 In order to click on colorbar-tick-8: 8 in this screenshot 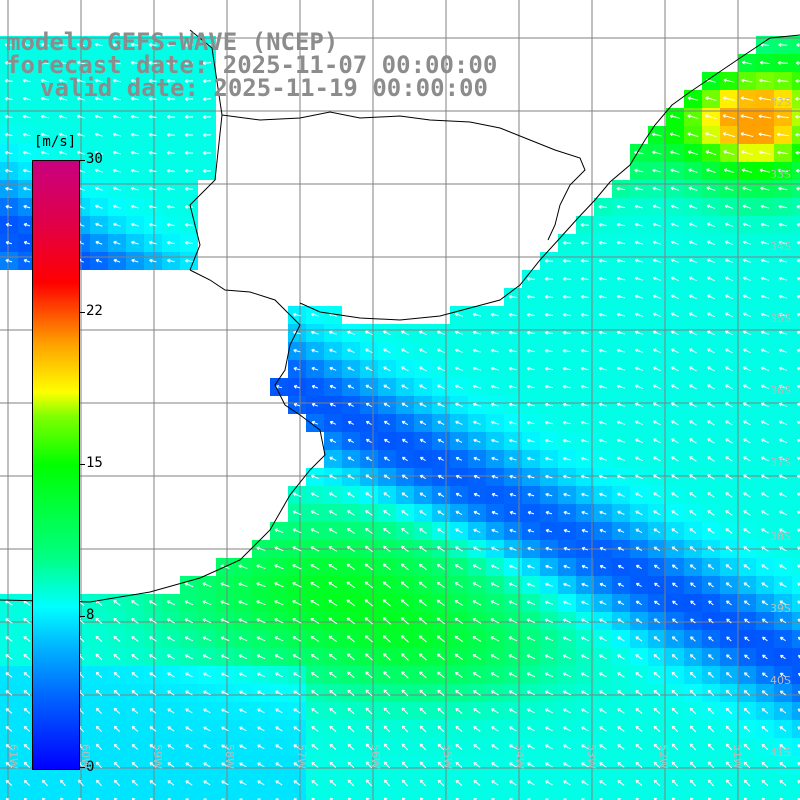, I will do `click(90, 615)`.